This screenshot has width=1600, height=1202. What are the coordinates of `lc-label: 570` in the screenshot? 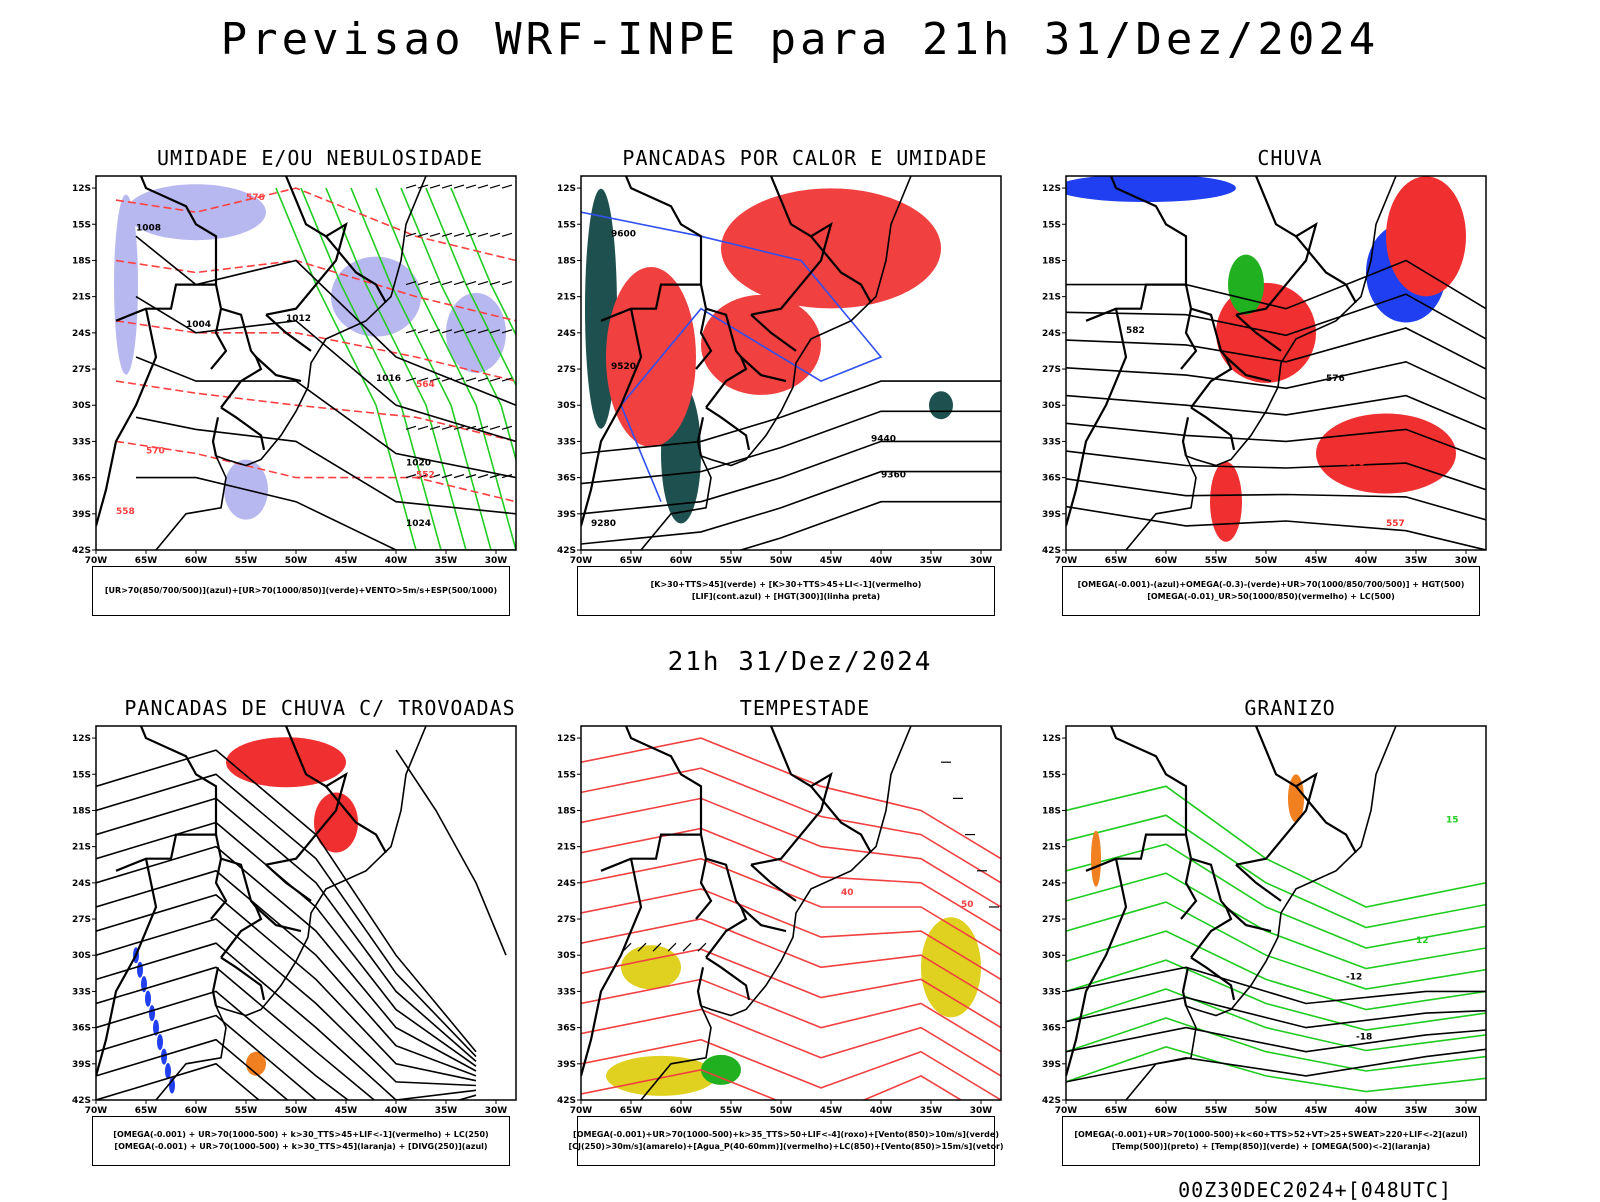 It's located at (1355, 464).